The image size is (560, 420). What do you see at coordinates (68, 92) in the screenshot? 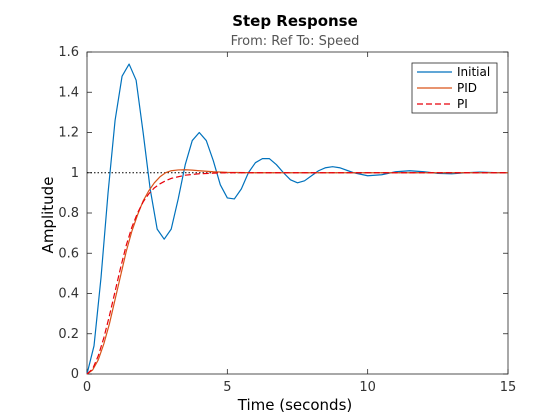
I see `y-tick-label: 1.4` at bounding box center [68, 92].